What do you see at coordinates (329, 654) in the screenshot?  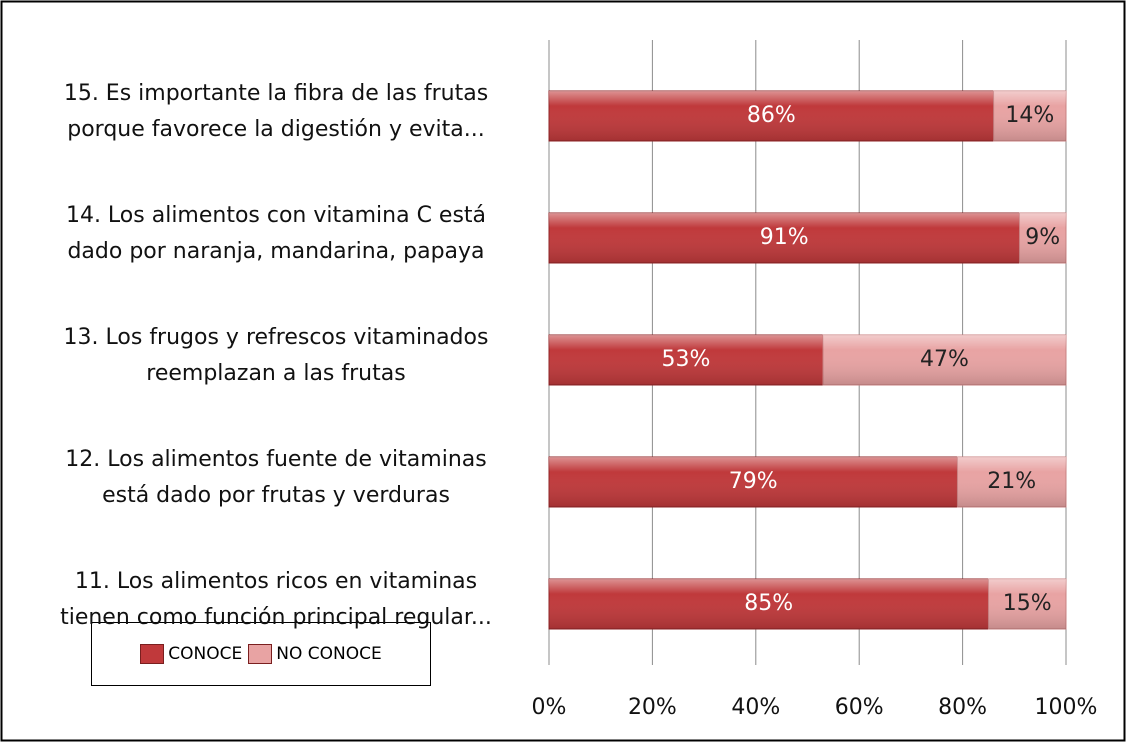 I see `legend-label: NO CONOCE` at bounding box center [329, 654].